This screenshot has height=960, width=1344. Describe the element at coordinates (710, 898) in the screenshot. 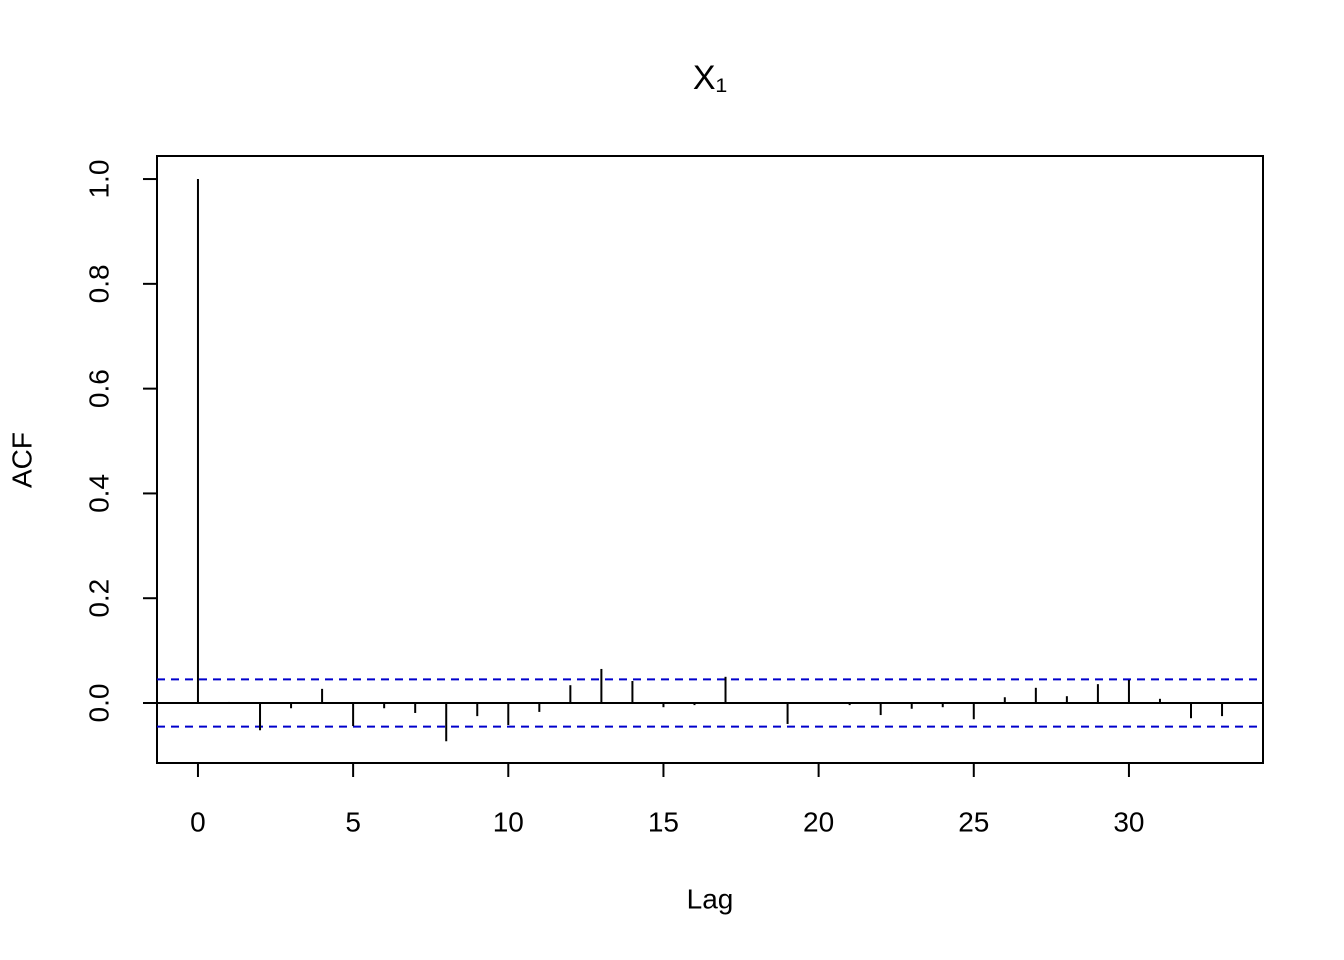

I see `x-axis-label: Lag` at that location.